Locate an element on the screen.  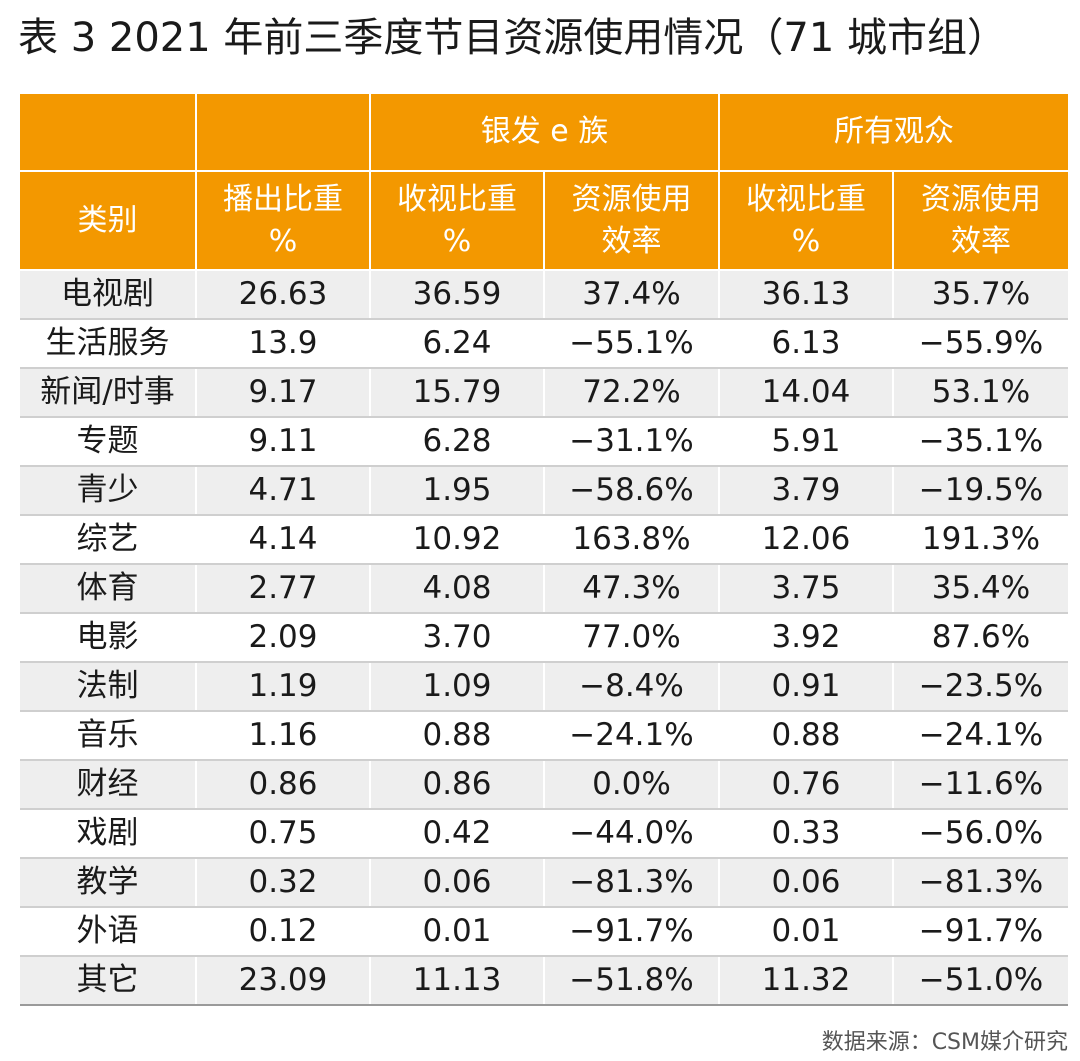
cell-all-view-share: 11.32 is located at coordinates (806, 981).